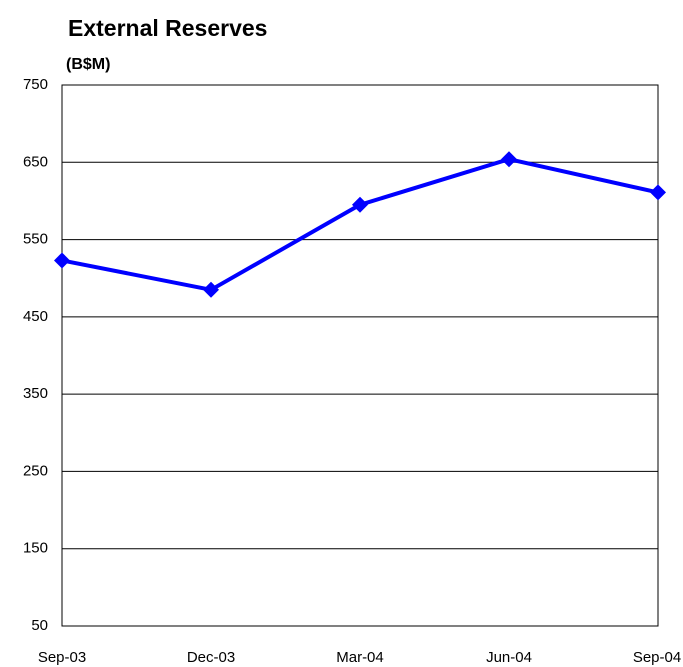 The image size is (683, 667). I want to click on y-tick-label: 650, so click(35, 161).